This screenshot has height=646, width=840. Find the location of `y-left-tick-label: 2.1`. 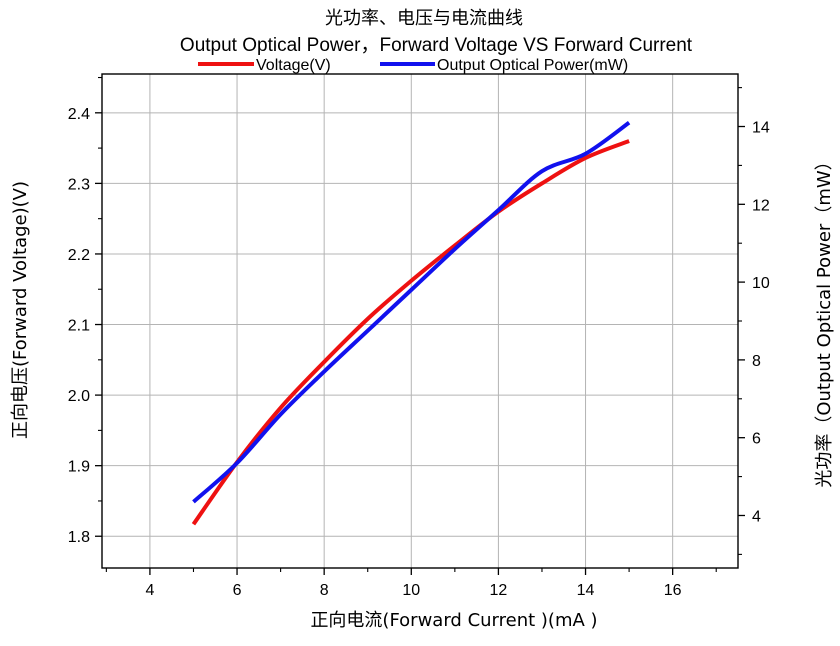

y-left-tick-label: 2.1 is located at coordinates (79, 326).